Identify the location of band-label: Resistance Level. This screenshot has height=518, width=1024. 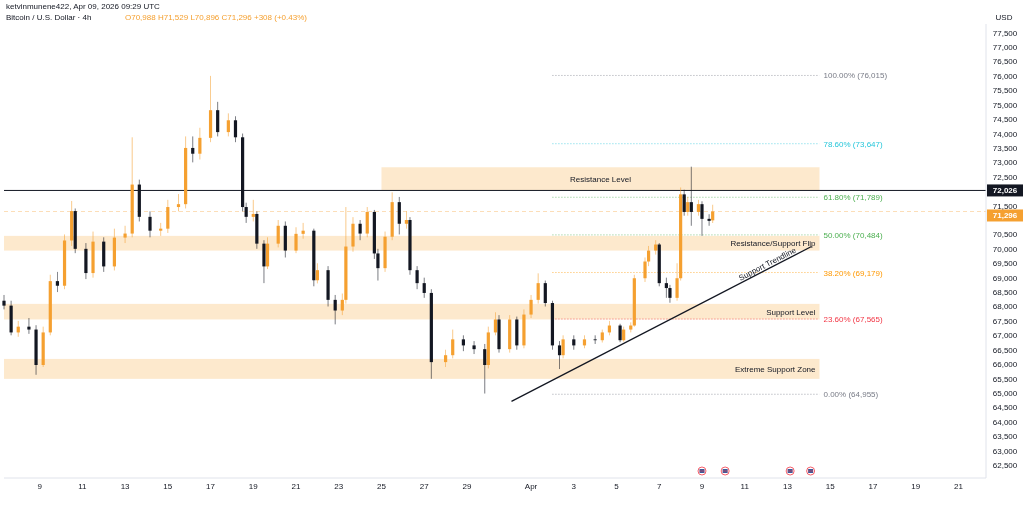
(601, 179).